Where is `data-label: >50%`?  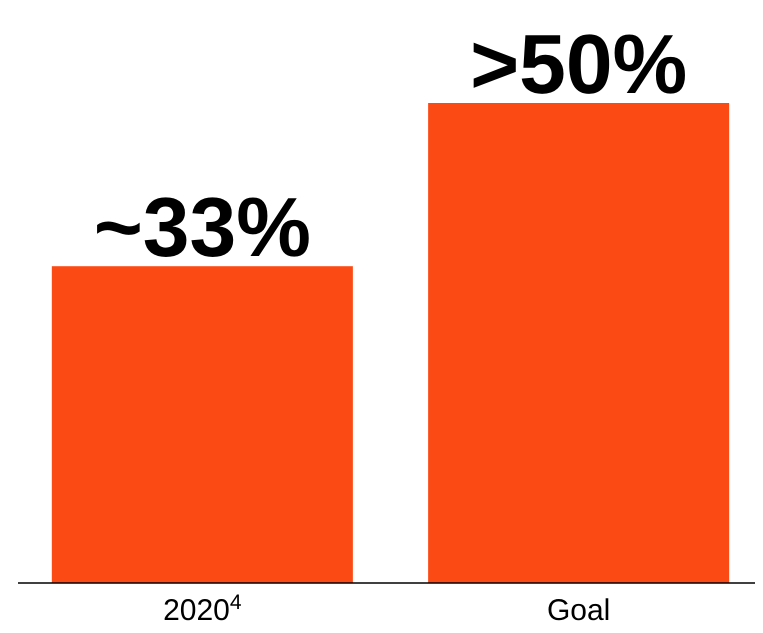 data-label: >50% is located at coordinates (579, 64).